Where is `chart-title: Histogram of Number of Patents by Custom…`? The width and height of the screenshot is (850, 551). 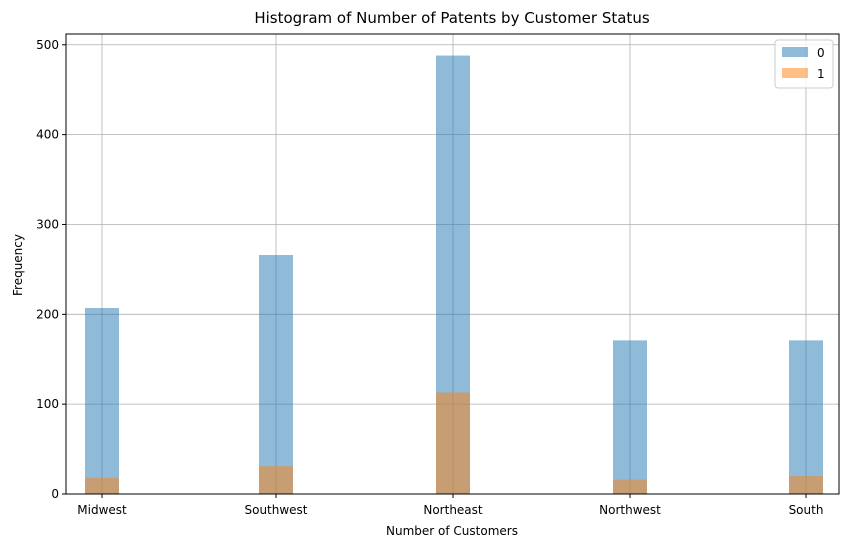
chart-title: Histogram of Number of Patents by Custom… is located at coordinates (451, 18).